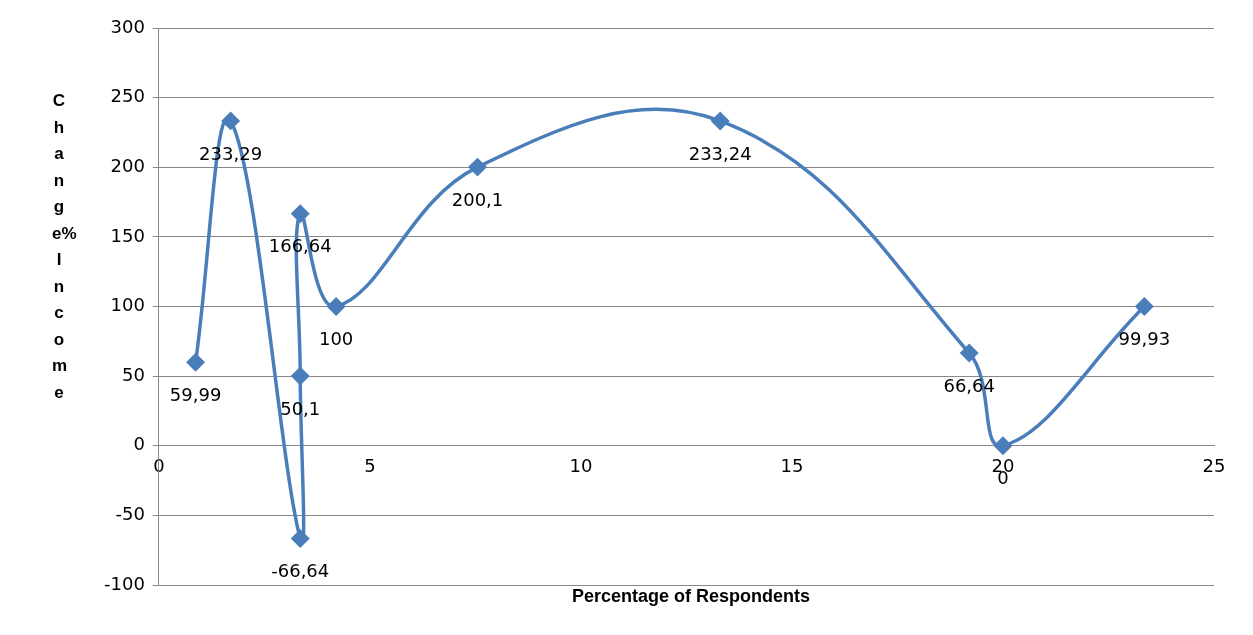  Describe the element at coordinates (581, 466) in the screenshot. I see `x-tick-label: 10` at that location.